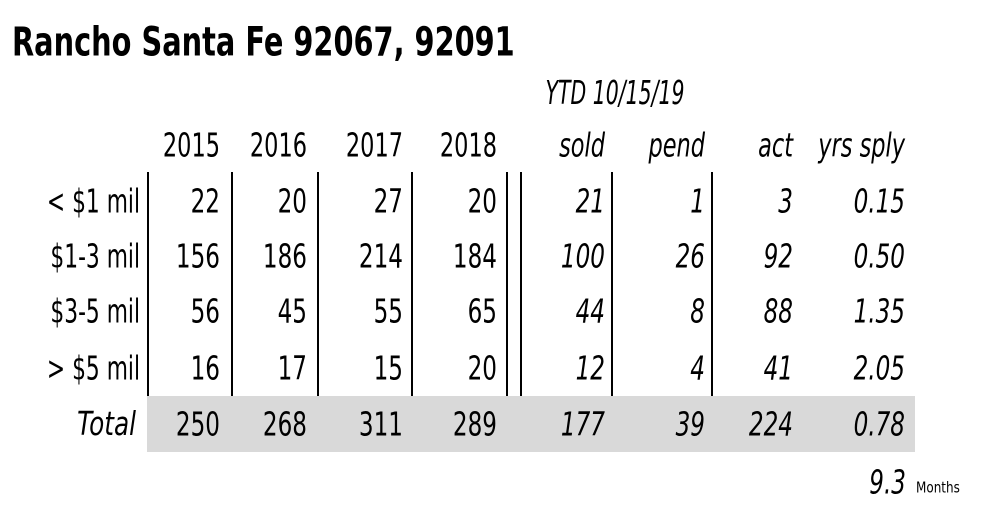  I want to click on cell: 56, so click(205, 311).